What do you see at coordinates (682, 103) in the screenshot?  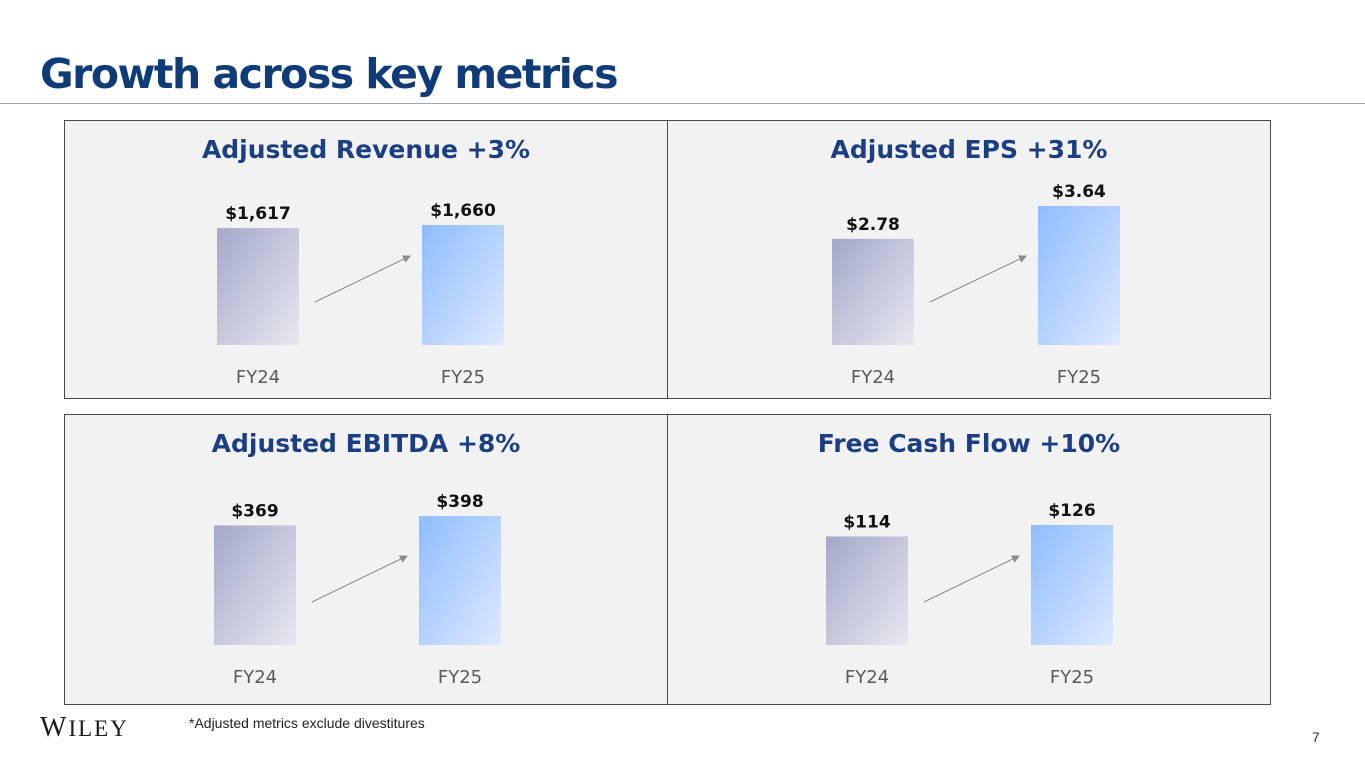 I see `title-divider` at bounding box center [682, 103].